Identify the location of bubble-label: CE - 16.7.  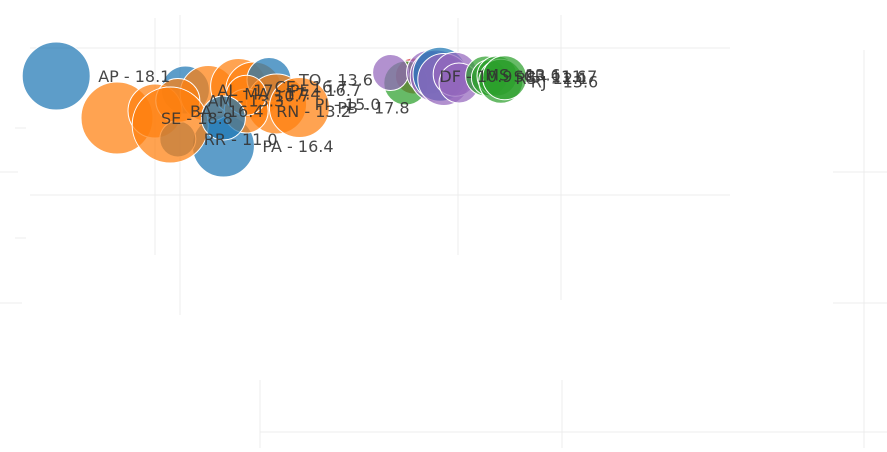
(311, 87).